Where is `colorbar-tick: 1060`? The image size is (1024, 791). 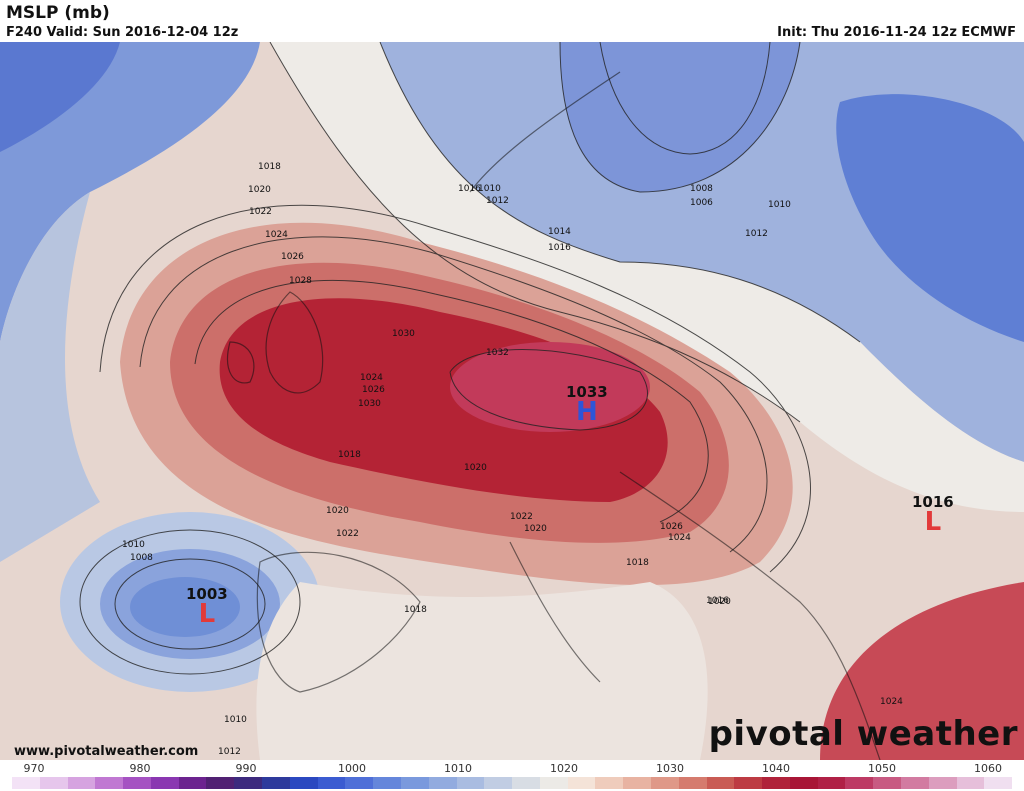
colorbar-tick: 1060 is located at coordinates (988, 768).